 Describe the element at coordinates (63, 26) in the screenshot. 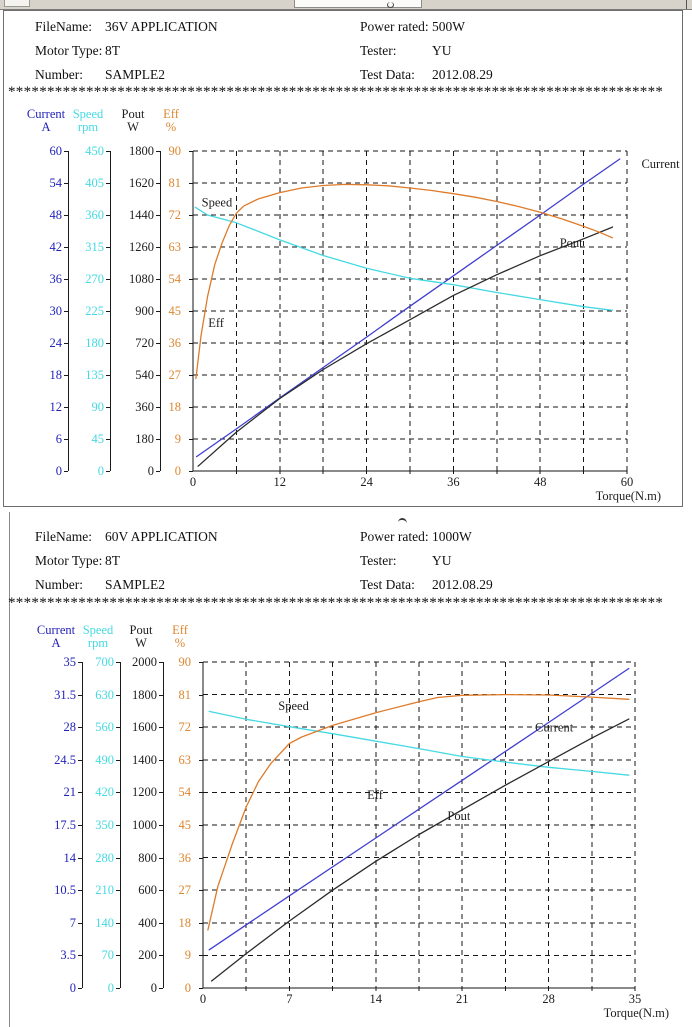

I see `filename-label: FileName:` at that location.